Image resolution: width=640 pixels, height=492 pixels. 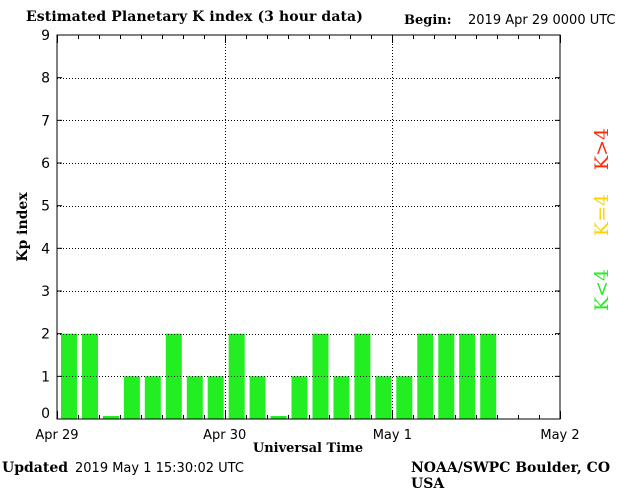 I want to click on x-tick-label: May 2, so click(x=559, y=435).